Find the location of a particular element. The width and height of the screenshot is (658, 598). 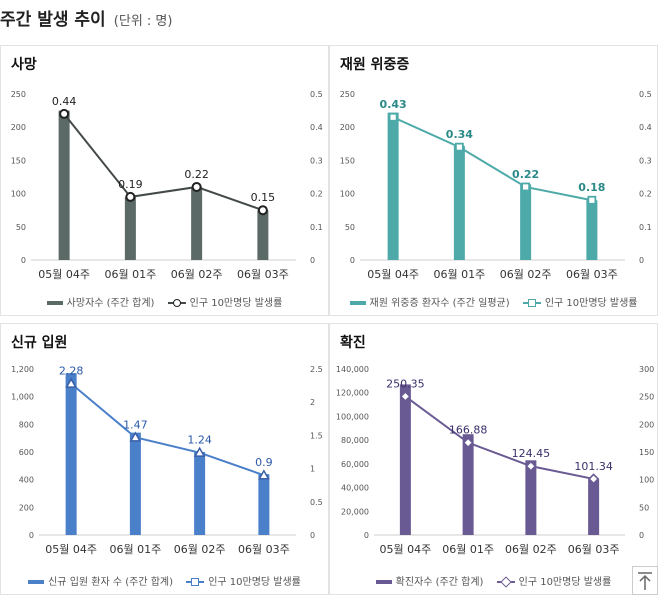

page-title-text: 주간 발생 추이 is located at coordinates (53, 20).